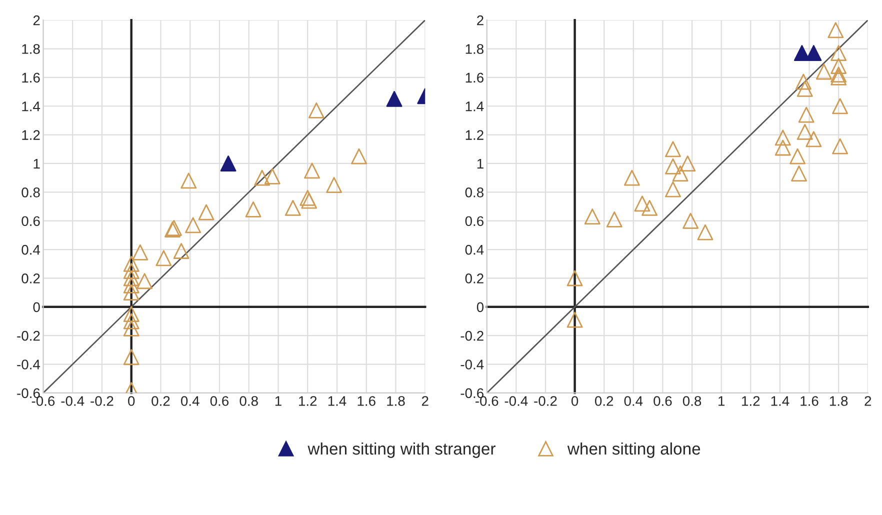 This screenshot has height=515, width=882. What do you see at coordinates (37, 163) in the screenshot?
I see `y-tick-label: 1` at bounding box center [37, 163].